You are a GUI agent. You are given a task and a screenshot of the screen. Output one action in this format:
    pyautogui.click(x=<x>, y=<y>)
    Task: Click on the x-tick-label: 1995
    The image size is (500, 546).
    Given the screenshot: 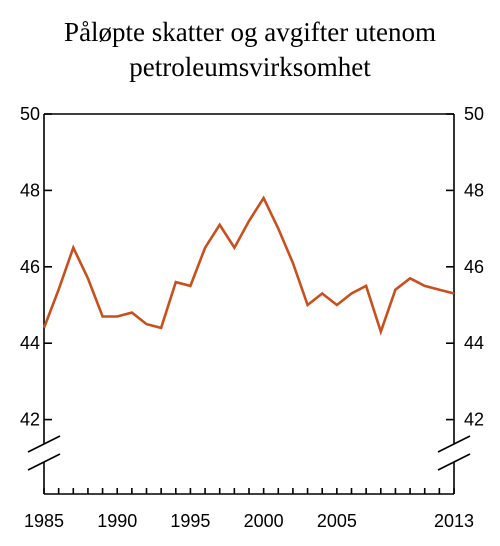 What is the action you would take?
    pyautogui.click(x=190, y=521)
    